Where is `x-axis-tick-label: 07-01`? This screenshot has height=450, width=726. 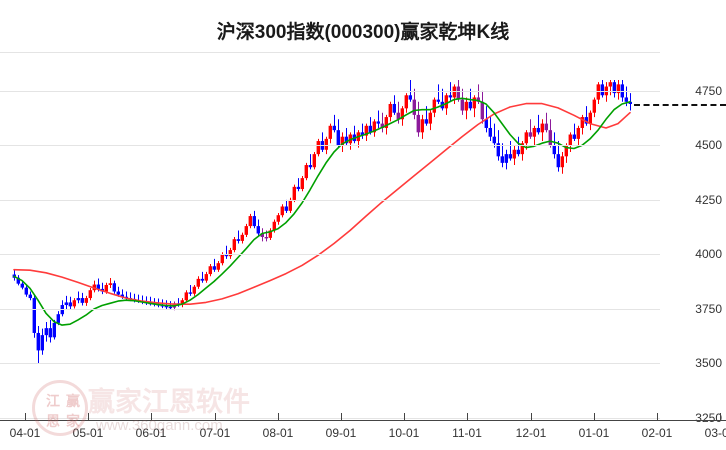
x-axis-tick-label: 07-01 is located at coordinates (215, 433).